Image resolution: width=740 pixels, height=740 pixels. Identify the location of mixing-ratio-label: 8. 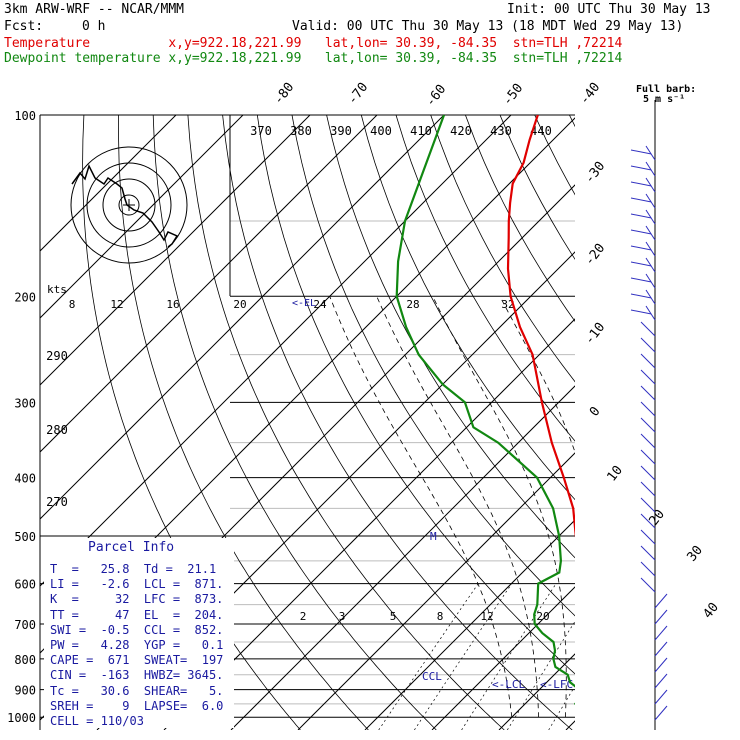
(440, 616).